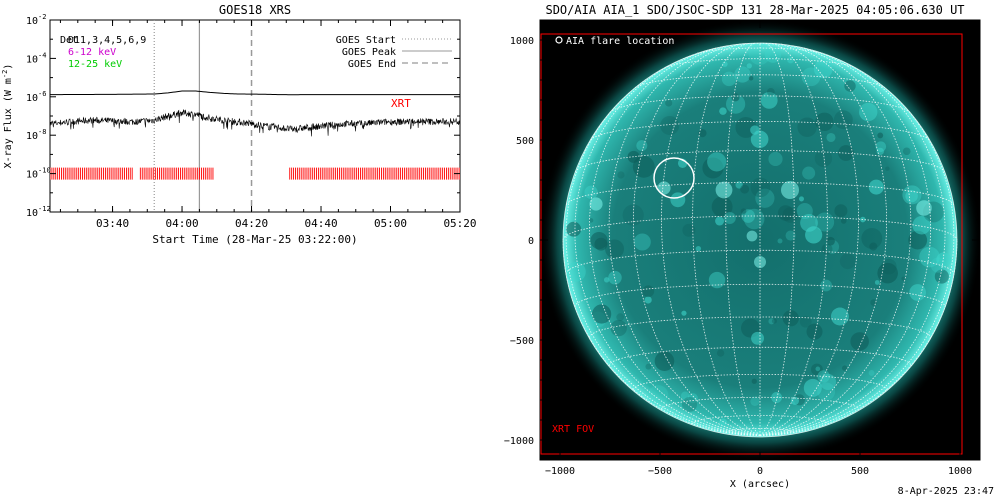 The width and height of the screenshot is (1000, 504). Describe the element at coordinates (525, 141) in the screenshot. I see `y-tick-label: 500` at that location.